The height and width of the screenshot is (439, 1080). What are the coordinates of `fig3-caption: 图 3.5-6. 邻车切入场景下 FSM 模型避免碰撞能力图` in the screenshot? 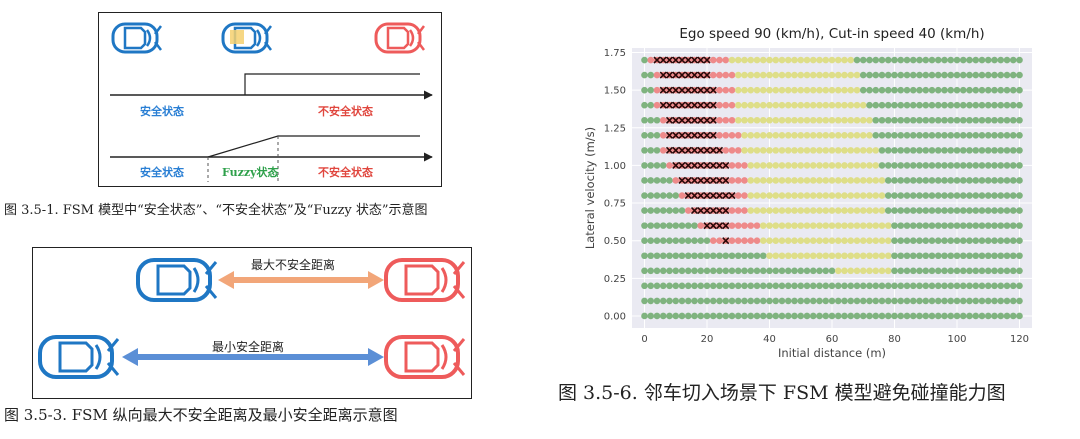 It's located at (782, 393).